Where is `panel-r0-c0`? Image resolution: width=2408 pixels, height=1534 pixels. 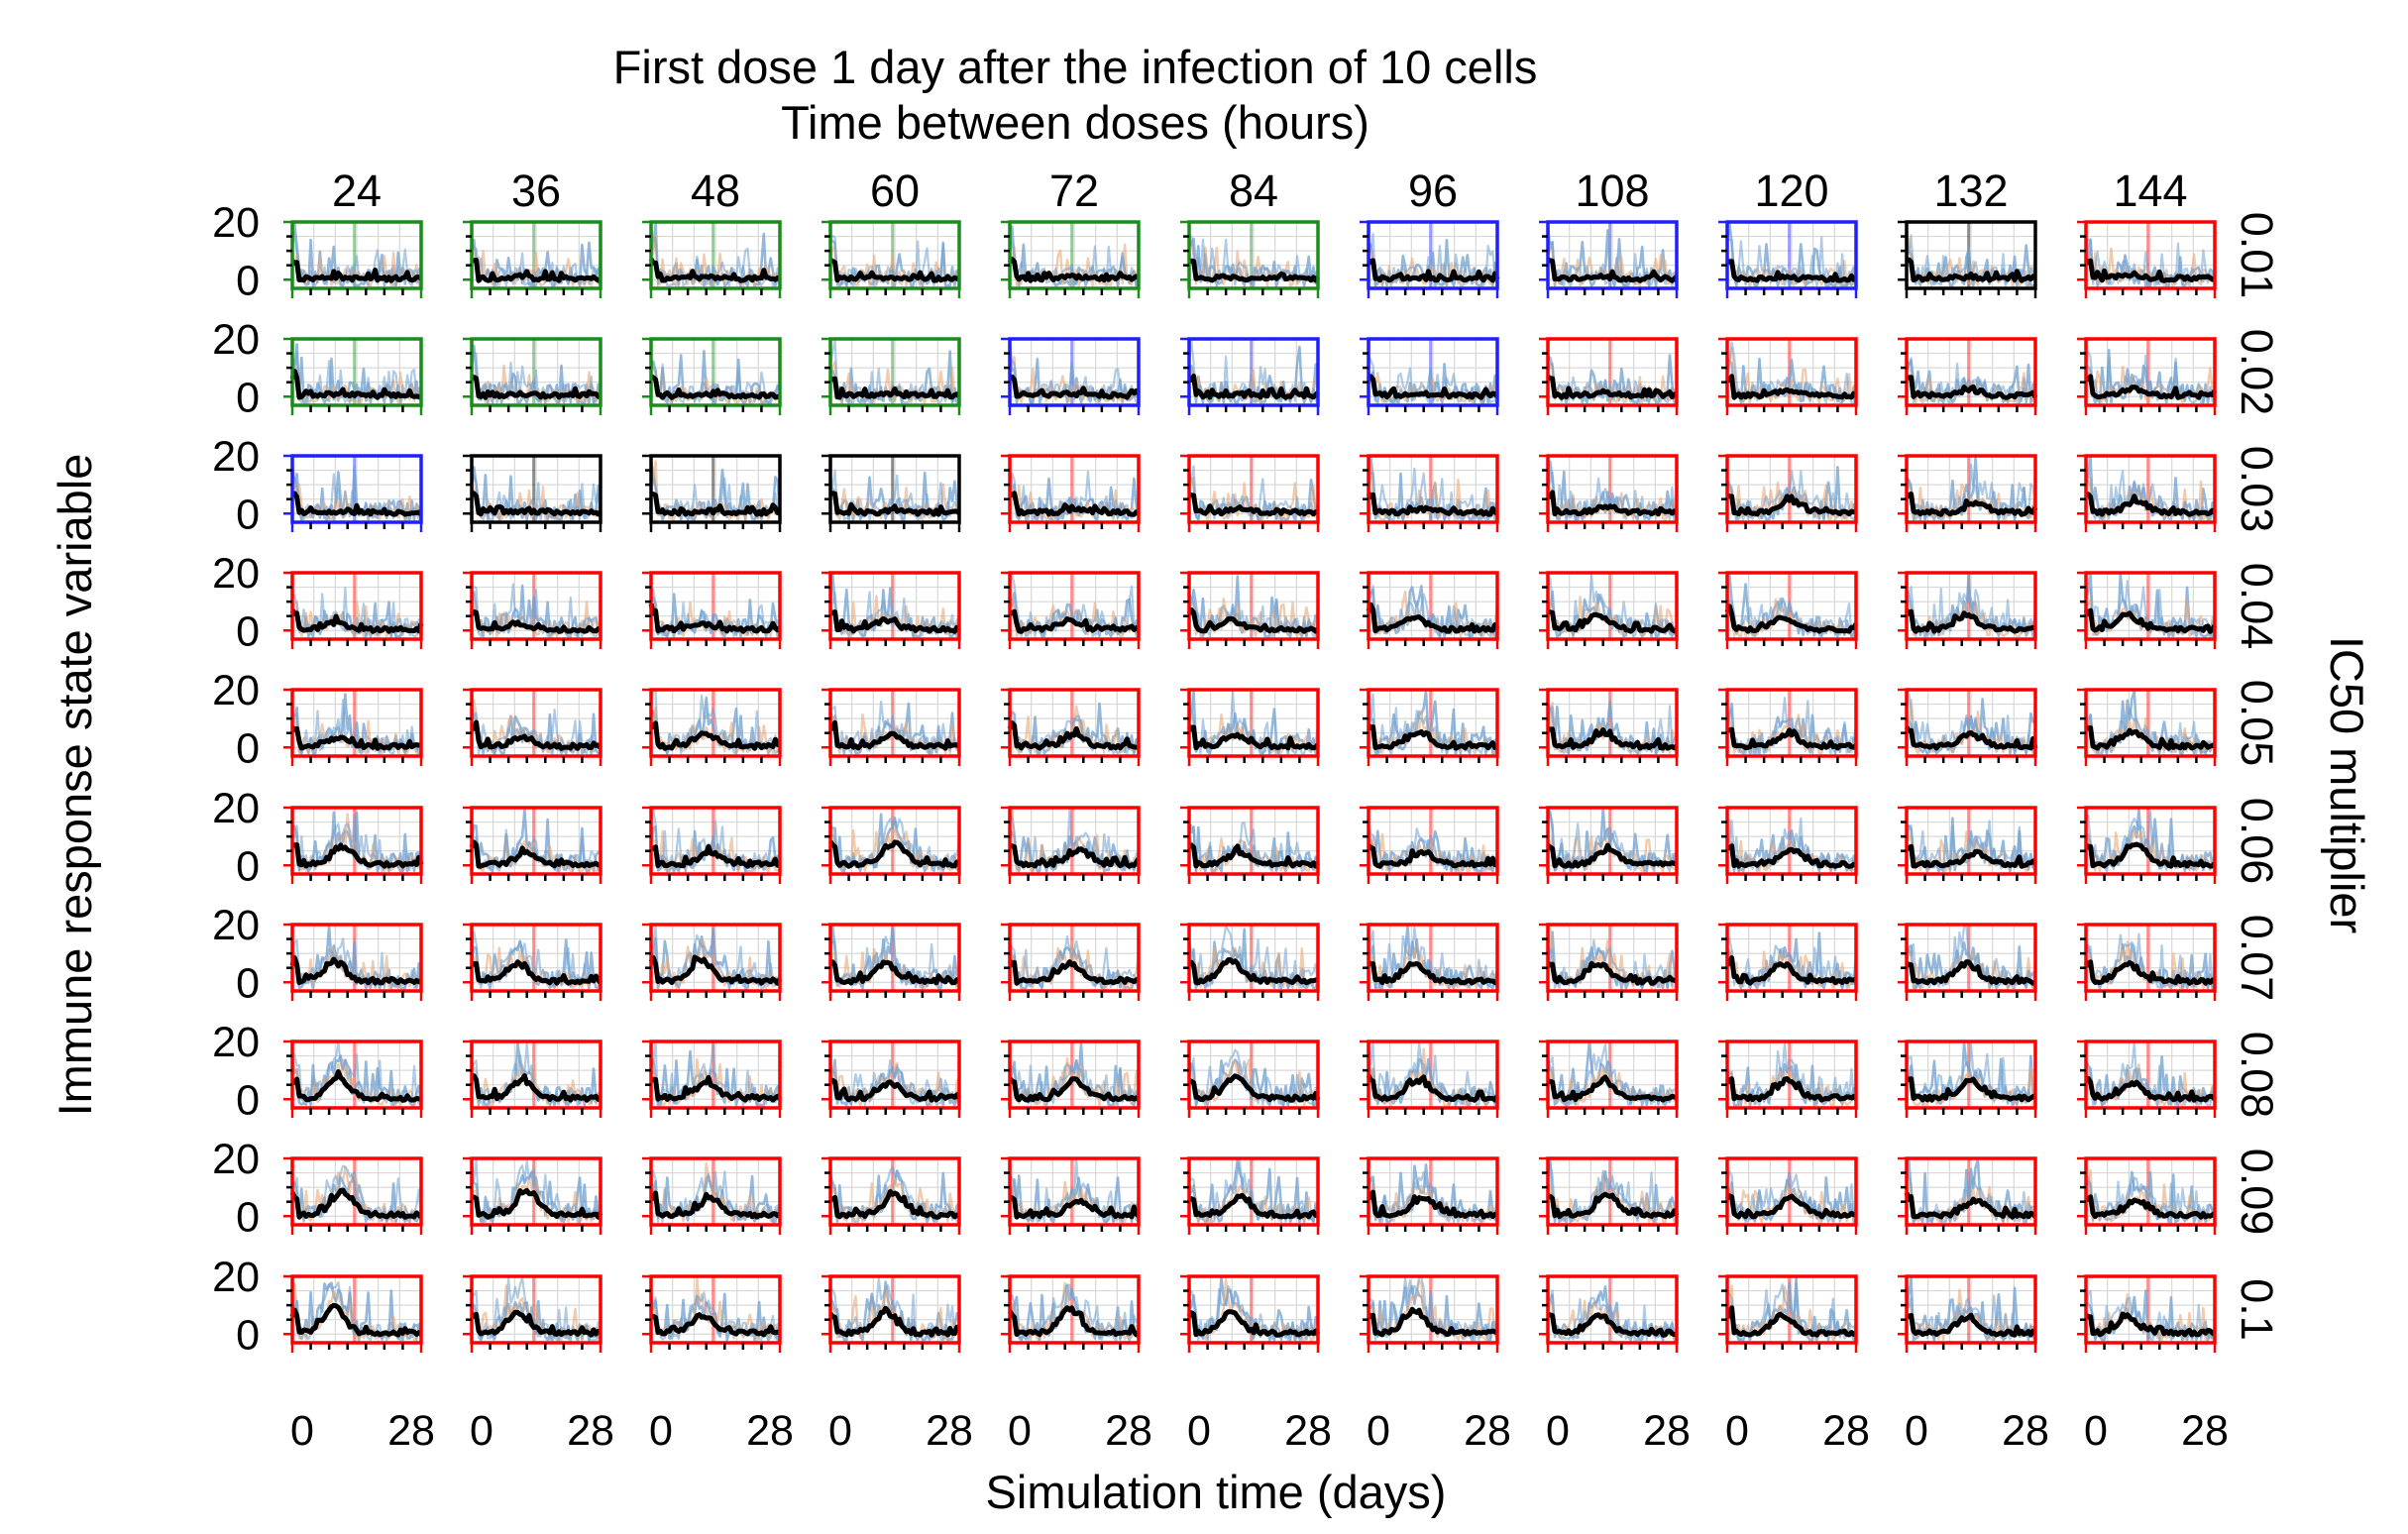
panel-r0-c0 is located at coordinates (353, 259).